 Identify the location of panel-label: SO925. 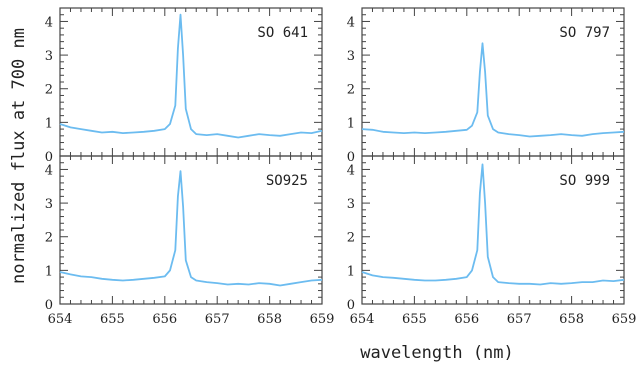
(287, 181).